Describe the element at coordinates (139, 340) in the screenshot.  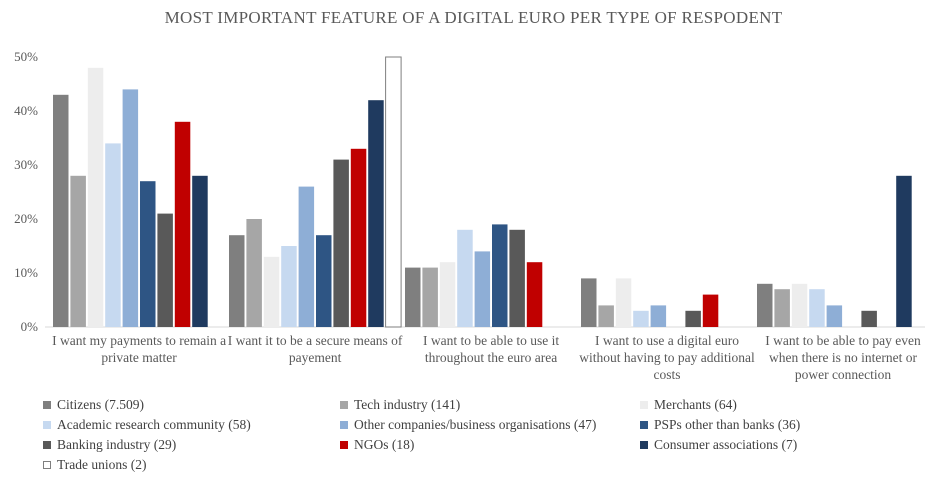
I see `x-category-label: I want my payments to remain a` at that location.